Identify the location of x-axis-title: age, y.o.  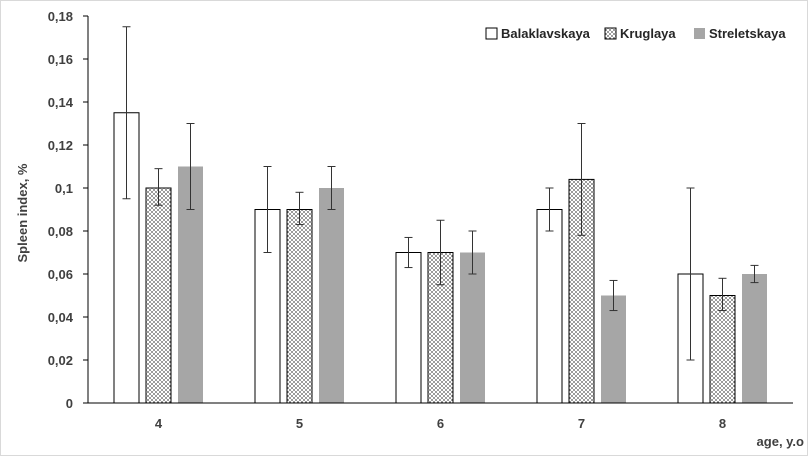
(781, 441).